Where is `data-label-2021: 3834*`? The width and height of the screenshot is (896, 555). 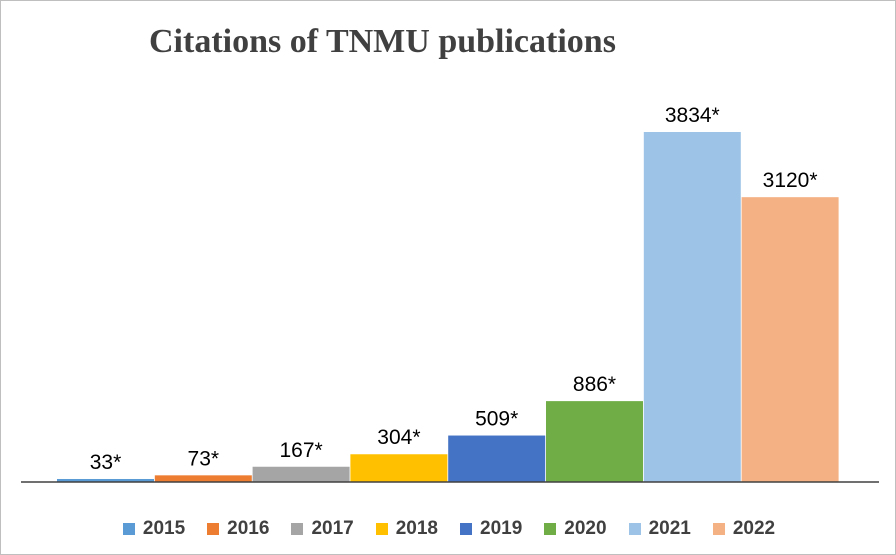 data-label-2021: 3834* is located at coordinates (692, 115).